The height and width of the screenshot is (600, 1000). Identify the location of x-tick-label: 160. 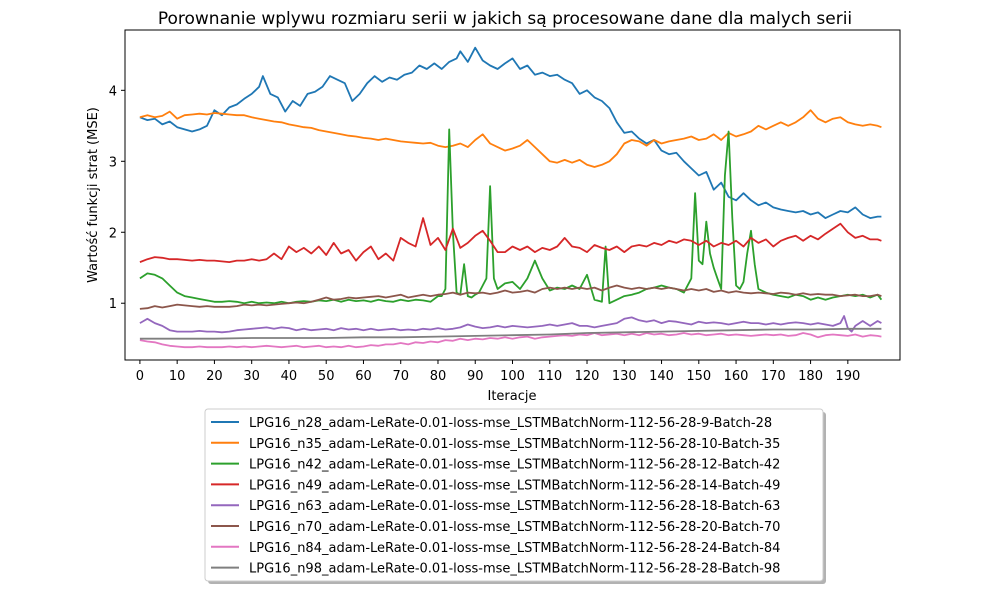
(736, 376).